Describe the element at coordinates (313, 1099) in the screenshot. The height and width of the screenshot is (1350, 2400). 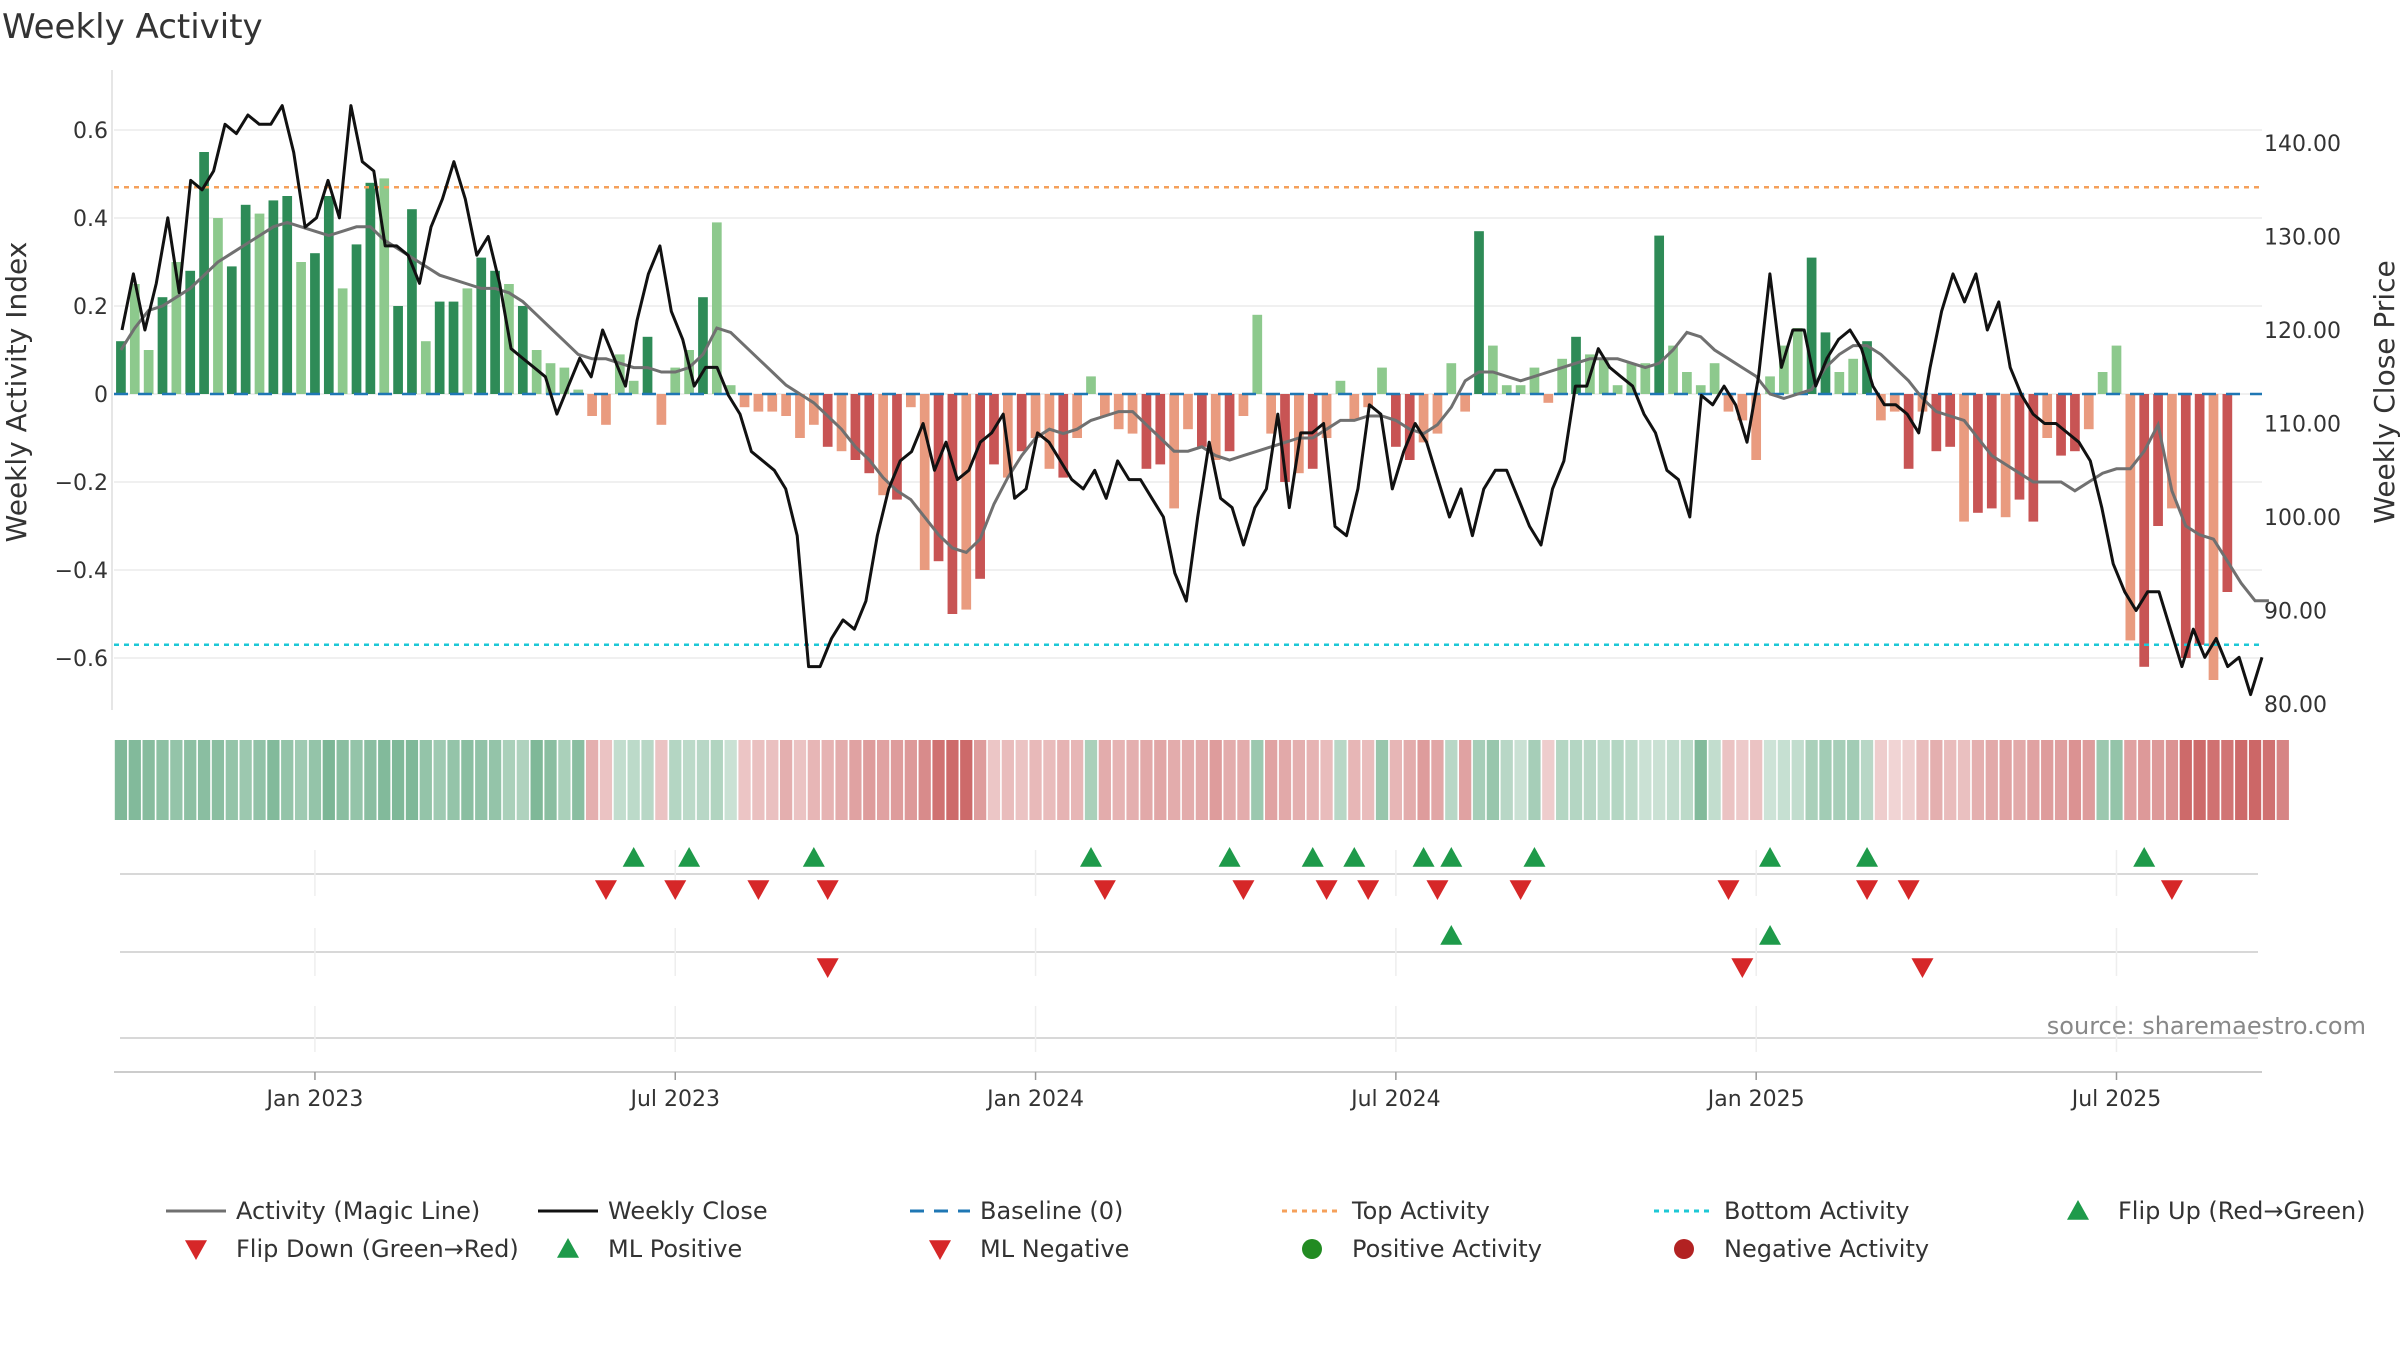
I see `x-tick-label: Jan 2023` at that location.